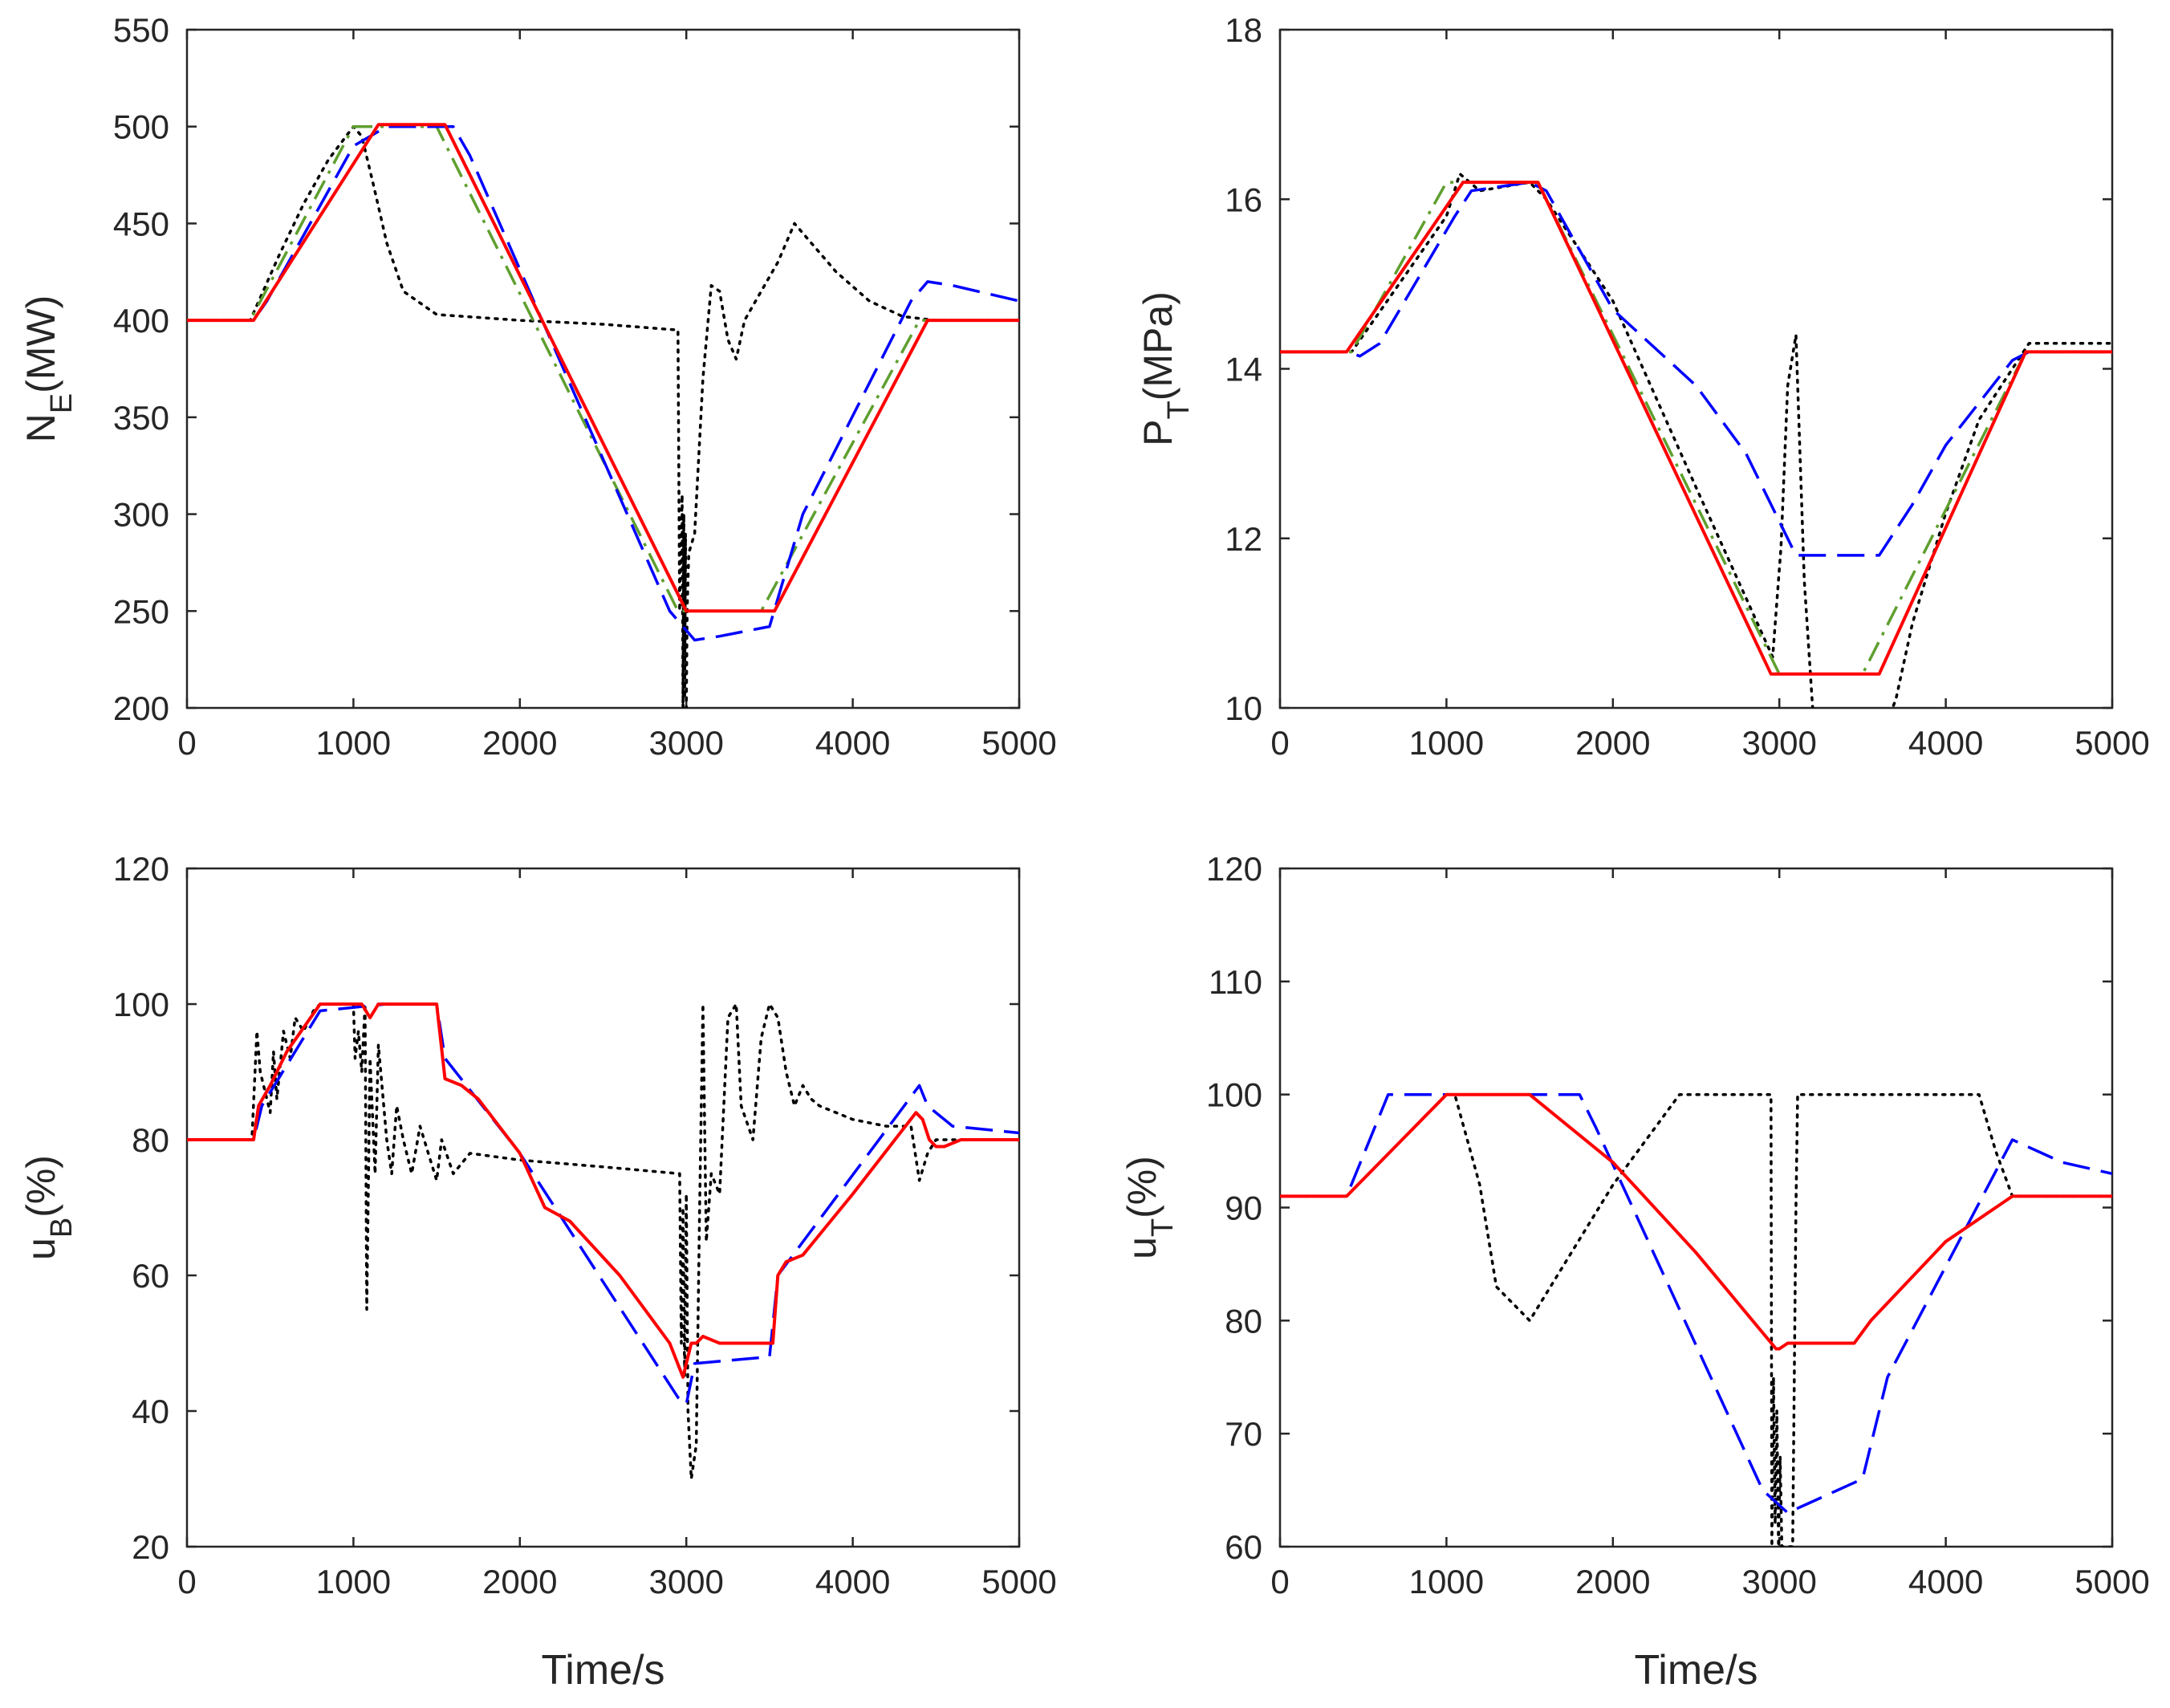 The image size is (2170, 1708). I want to click on y-tick-label: 40, so click(150, 1412).